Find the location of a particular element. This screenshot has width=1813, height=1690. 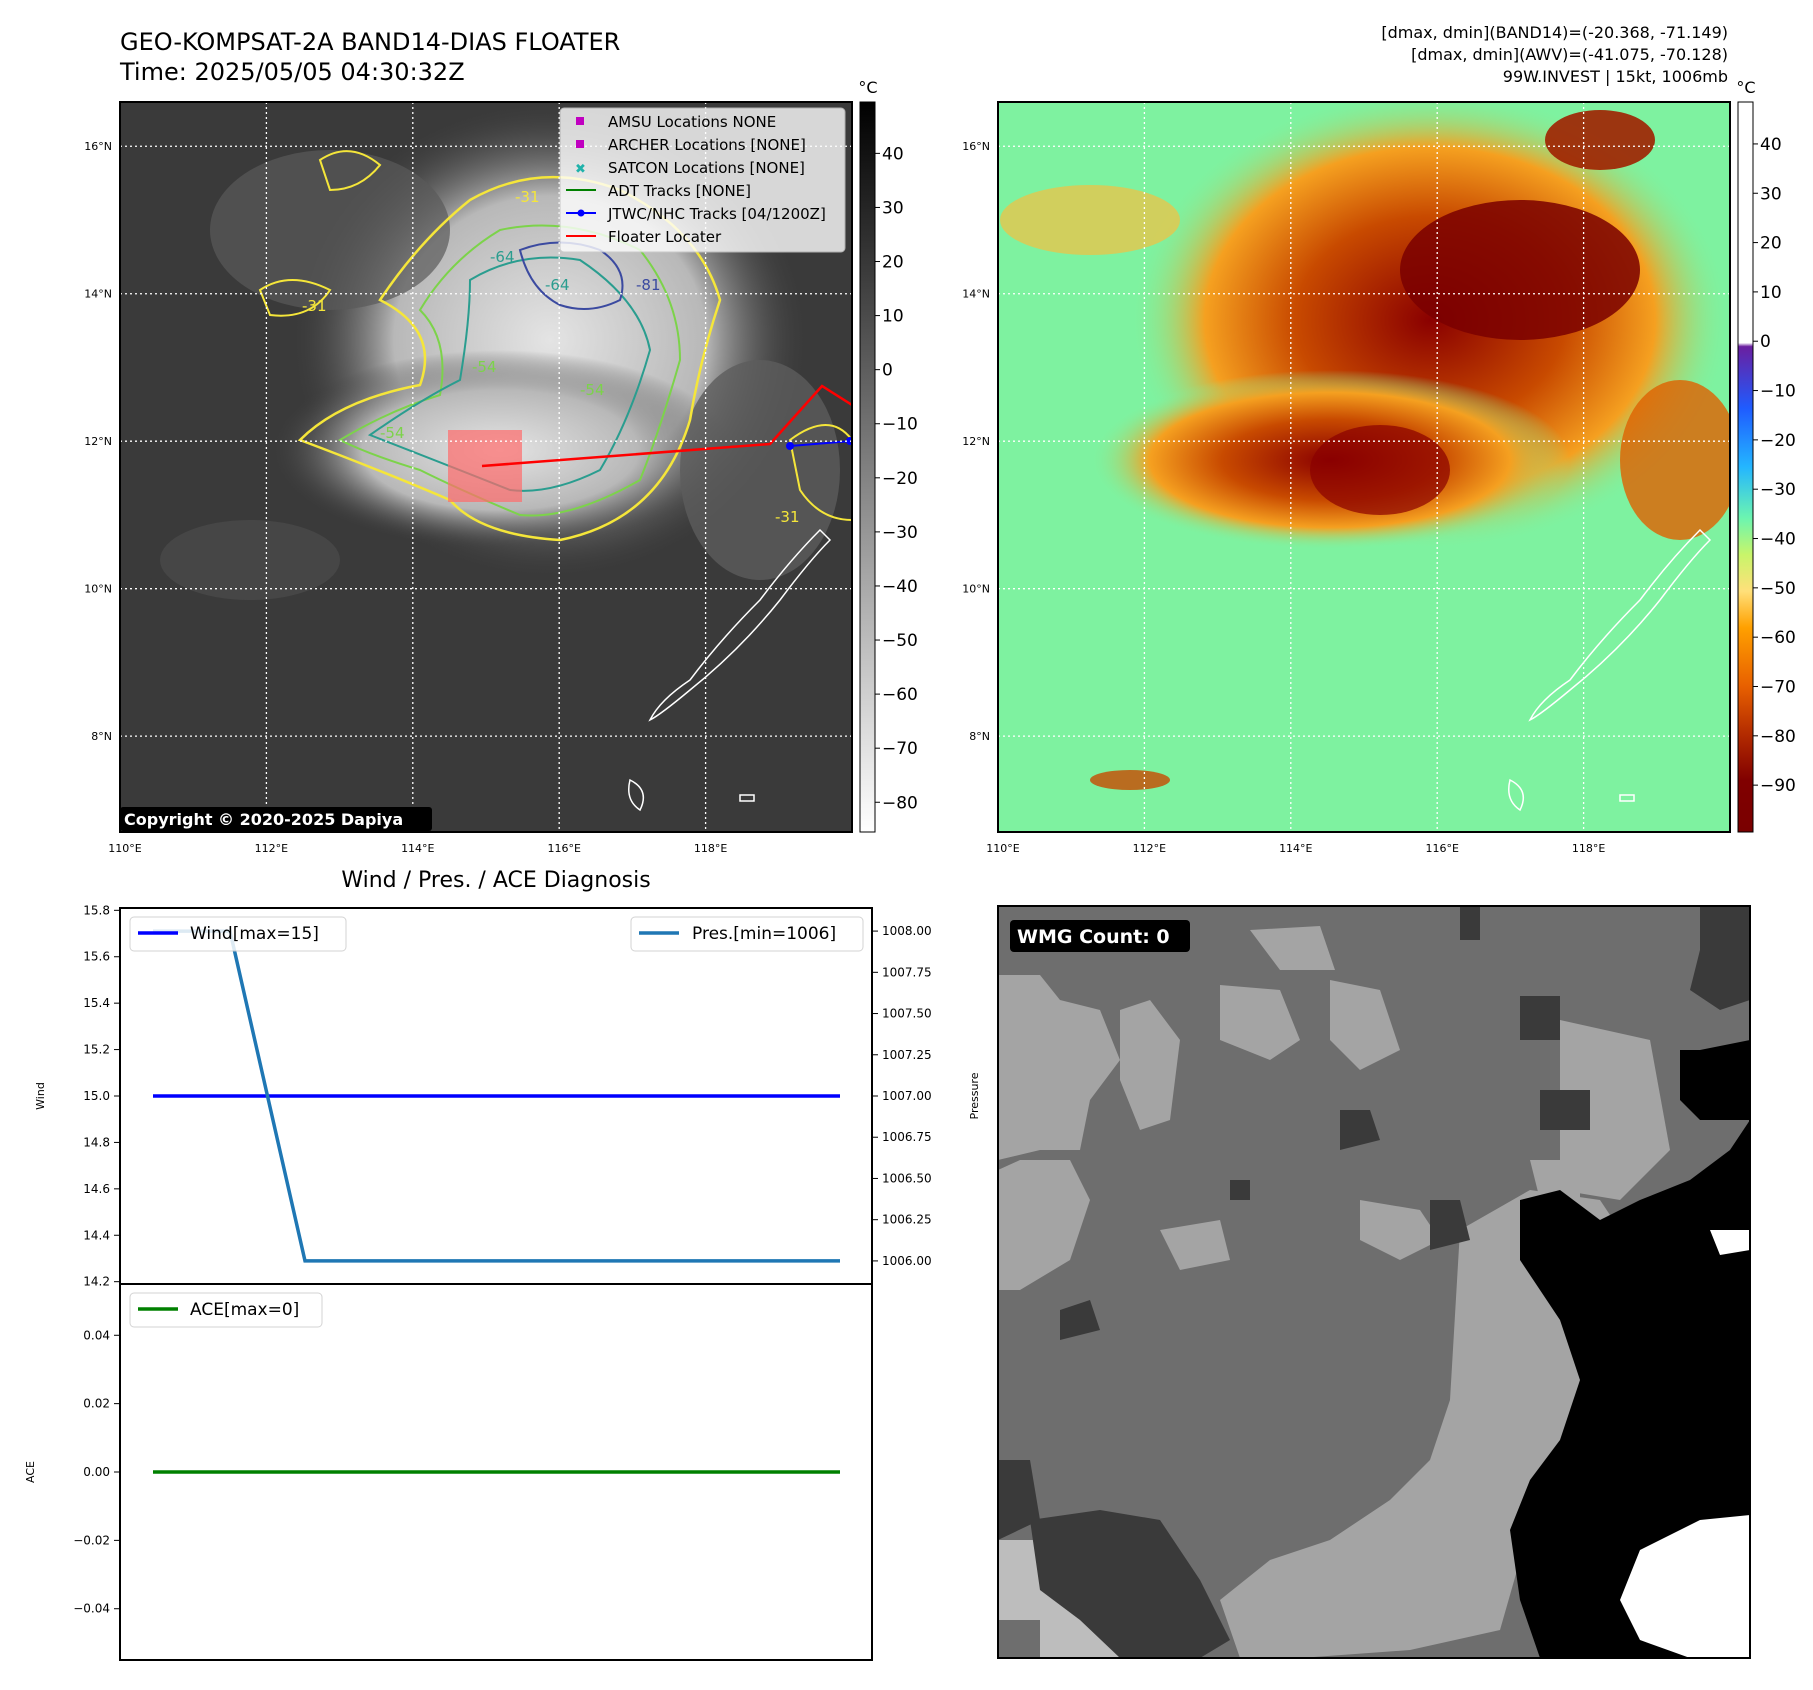

pressure-ytick-label: 1006.50 is located at coordinates (907, 1178).